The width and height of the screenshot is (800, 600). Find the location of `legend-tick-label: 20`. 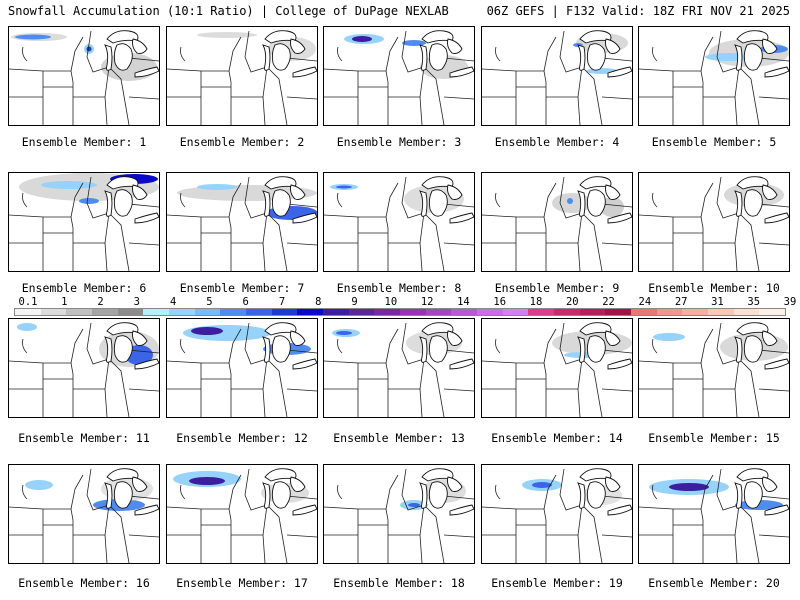

legend-tick-label: 20 is located at coordinates (572, 302).